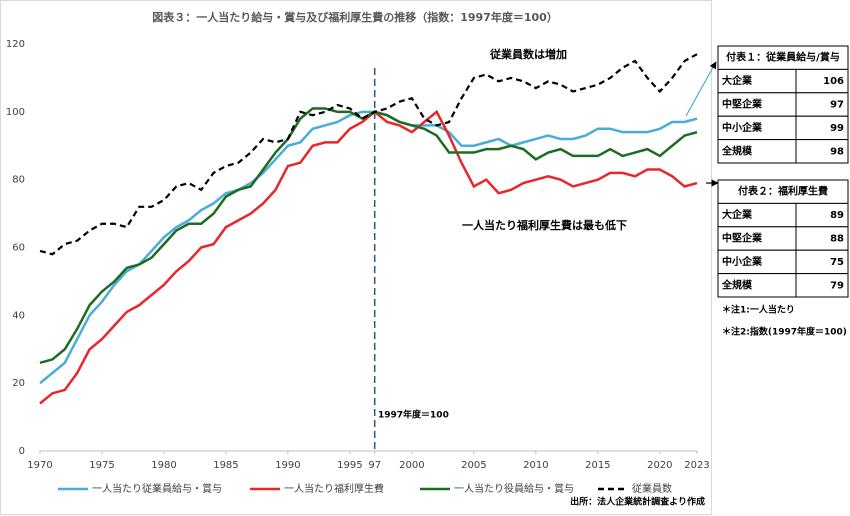 The height and width of the screenshot is (516, 850). I want to click on table-title: 付表１：従業員給与/賞与, so click(783, 57).